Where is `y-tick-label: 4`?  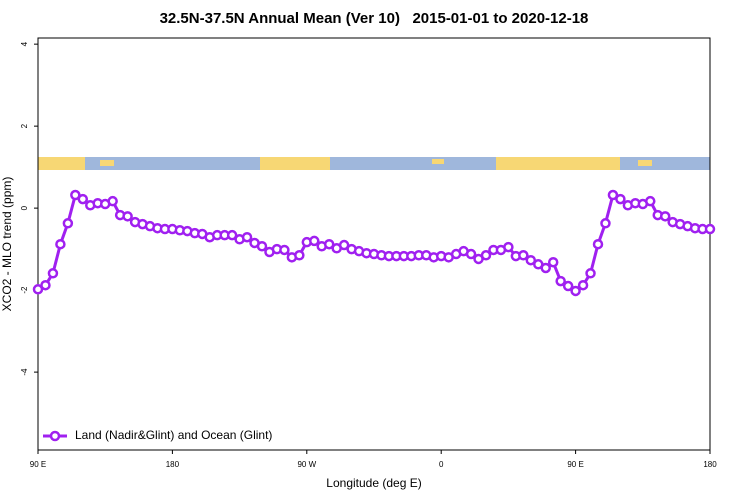
y-tick-label: 4 is located at coordinates (24, 43).